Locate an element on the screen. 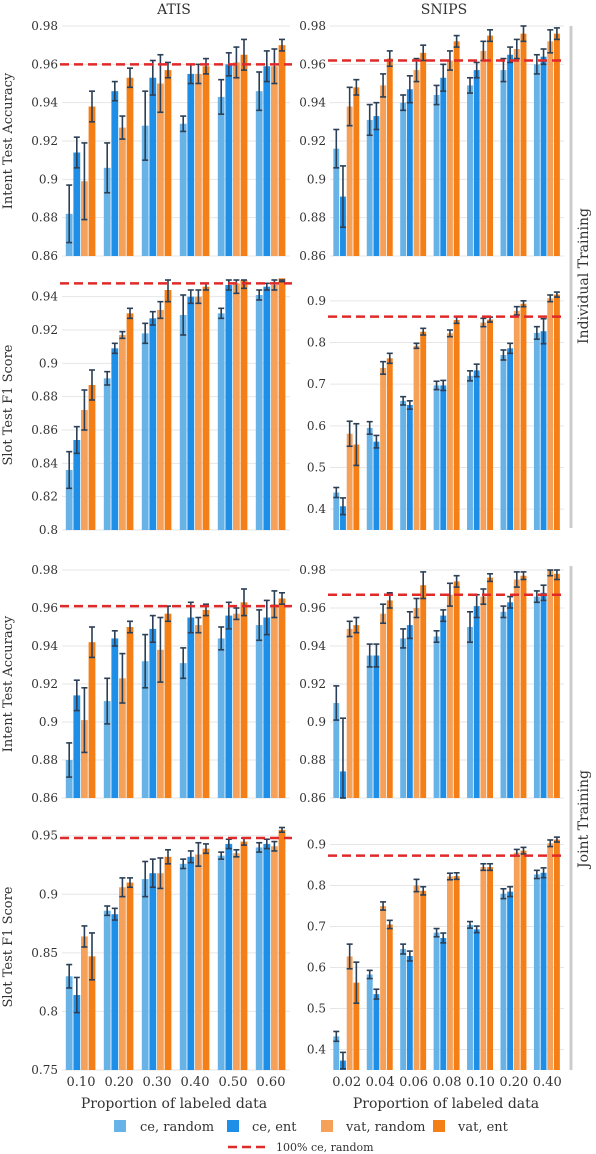 This screenshot has width=596, height=1154. chart-panel-3: 0.4 0.5 0.6 0.7 0.8 0.9 is located at coordinates (436, 410).